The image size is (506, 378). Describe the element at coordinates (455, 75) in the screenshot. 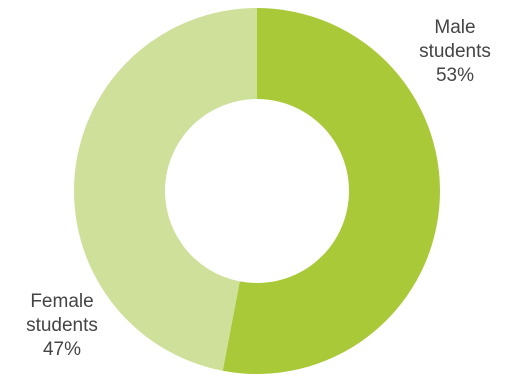

I see `slice-value-label: 53%` at that location.